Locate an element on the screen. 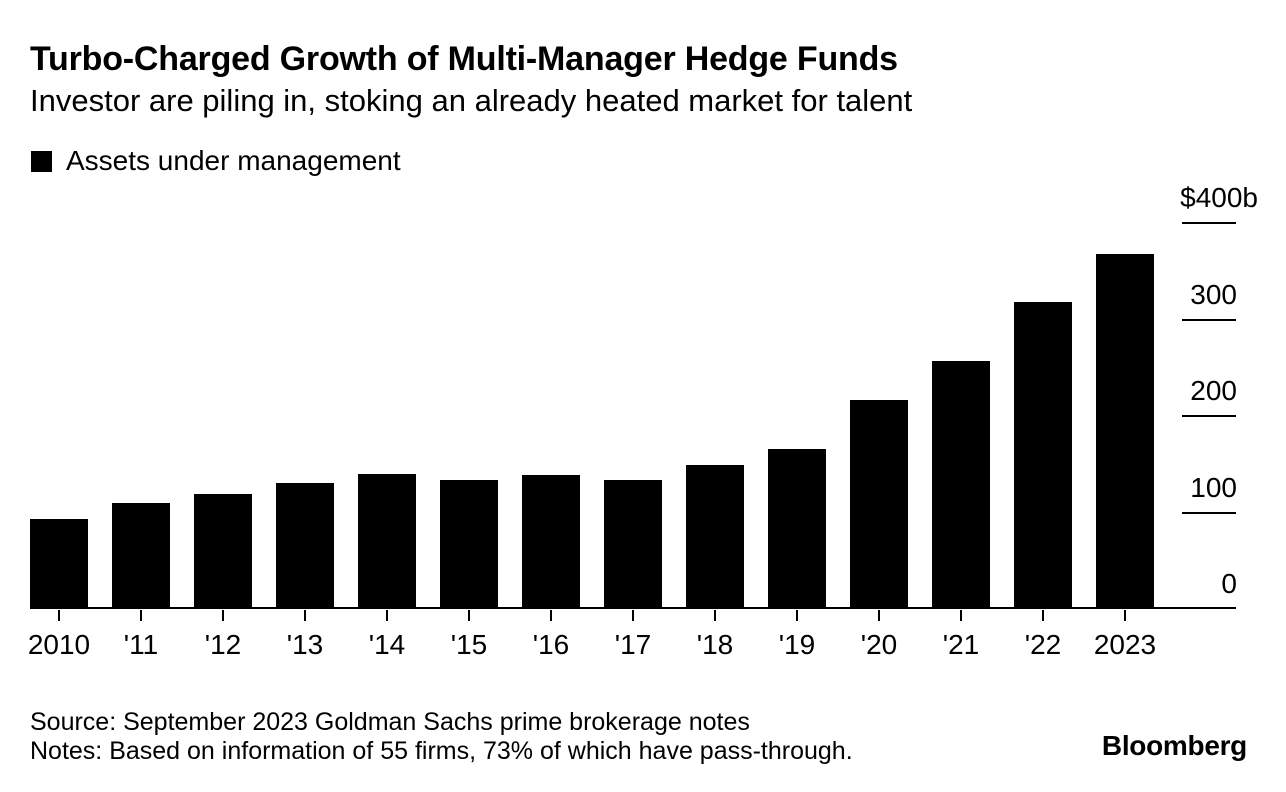 Image resolution: width=1286 pixels, height=792 pixels. x-axis-tick-label: '18 is located at coordinates (715, 644).